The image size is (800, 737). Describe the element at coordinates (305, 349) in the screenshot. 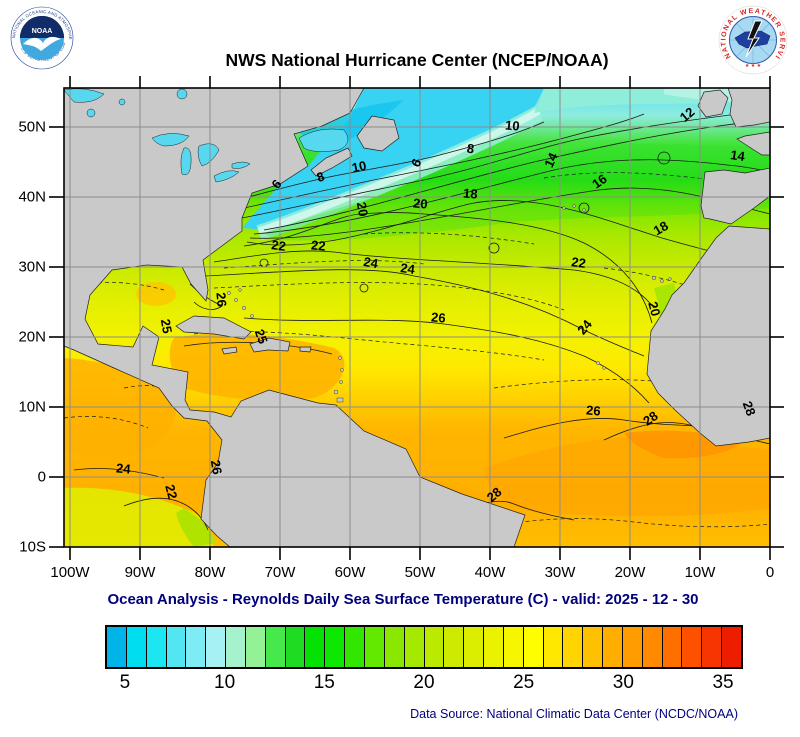

I see `land-puerto-rico` at that location.